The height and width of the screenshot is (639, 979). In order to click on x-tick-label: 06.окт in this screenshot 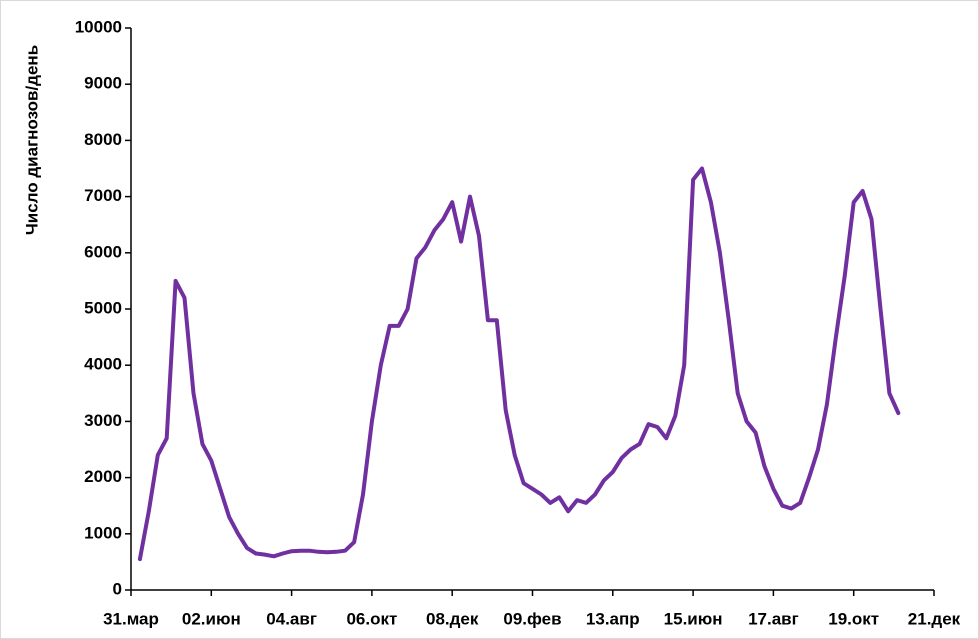, I will do `click(371, 618)`.